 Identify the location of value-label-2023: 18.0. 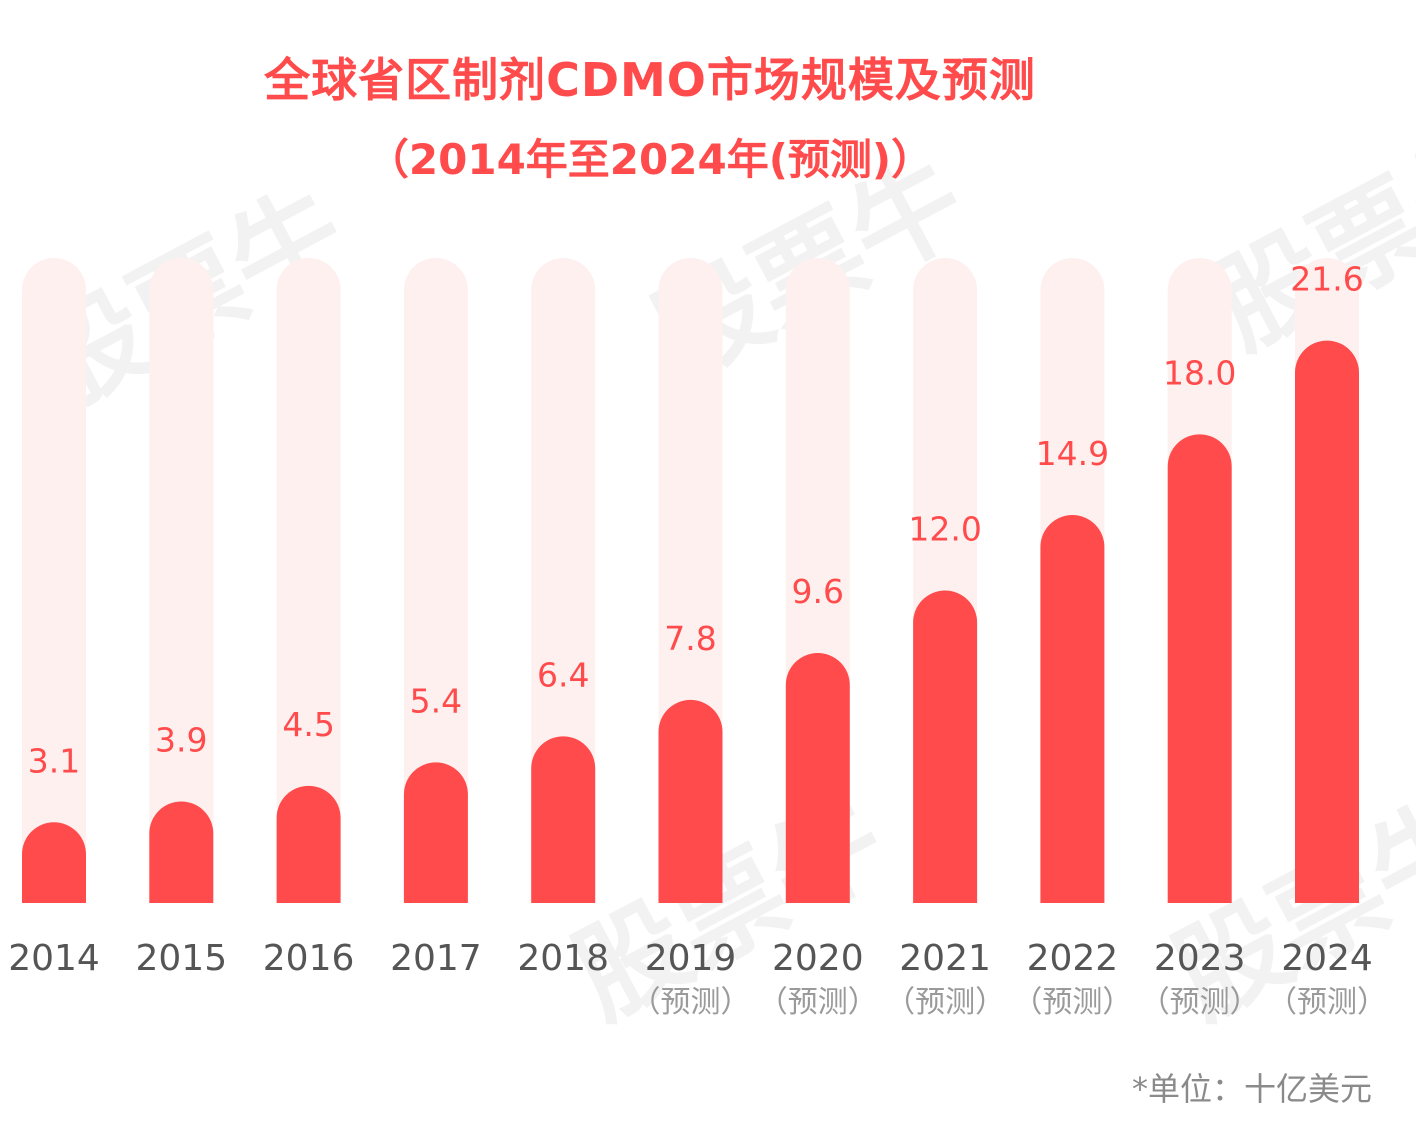
(1199, 372).